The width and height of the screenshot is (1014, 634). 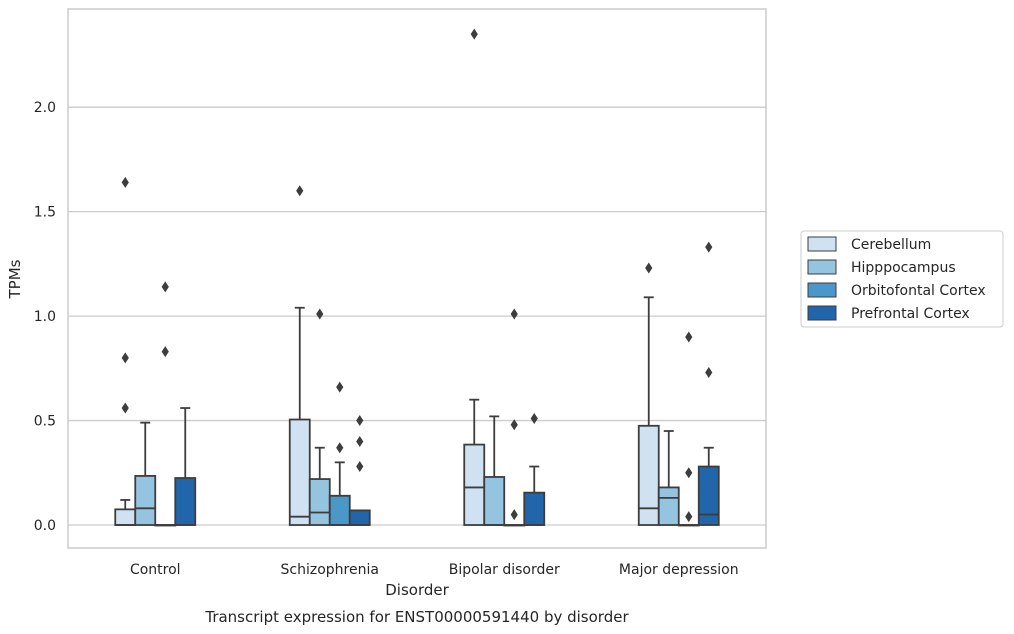 I want to click on y-tick-labels: 0.0 0.5 1.0 1.5 2.0, so click(x=45, y=317).